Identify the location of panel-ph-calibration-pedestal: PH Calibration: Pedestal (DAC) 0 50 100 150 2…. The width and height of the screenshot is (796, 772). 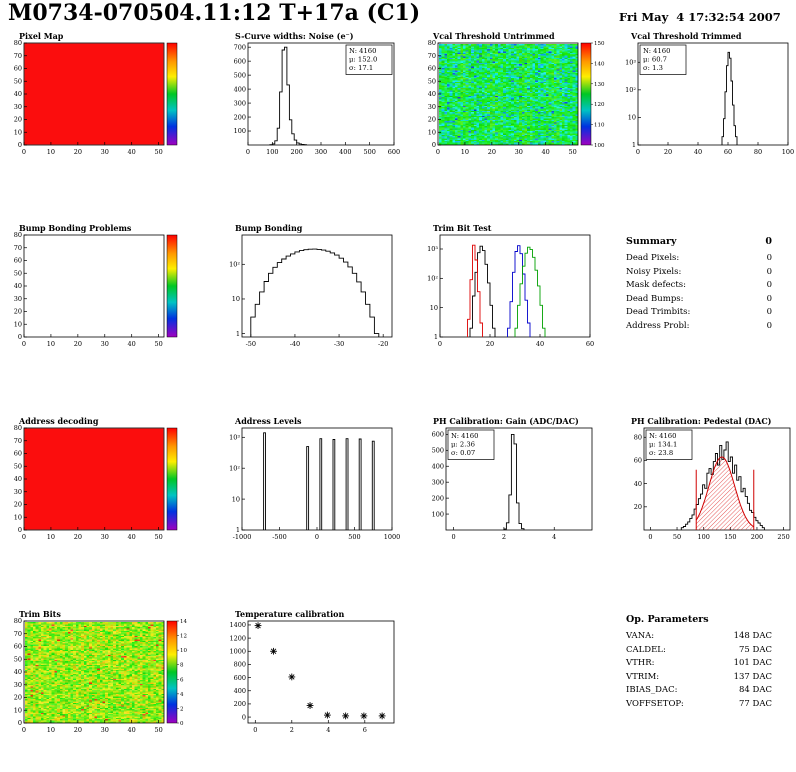
(707, 511).